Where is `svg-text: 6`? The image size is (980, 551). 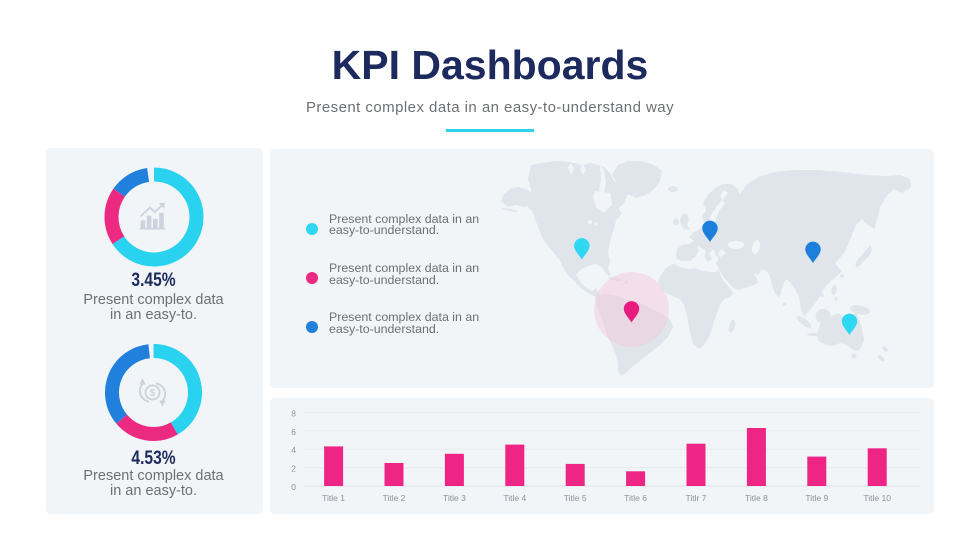
svg-text: 6 is located at coordinates (293, 432).